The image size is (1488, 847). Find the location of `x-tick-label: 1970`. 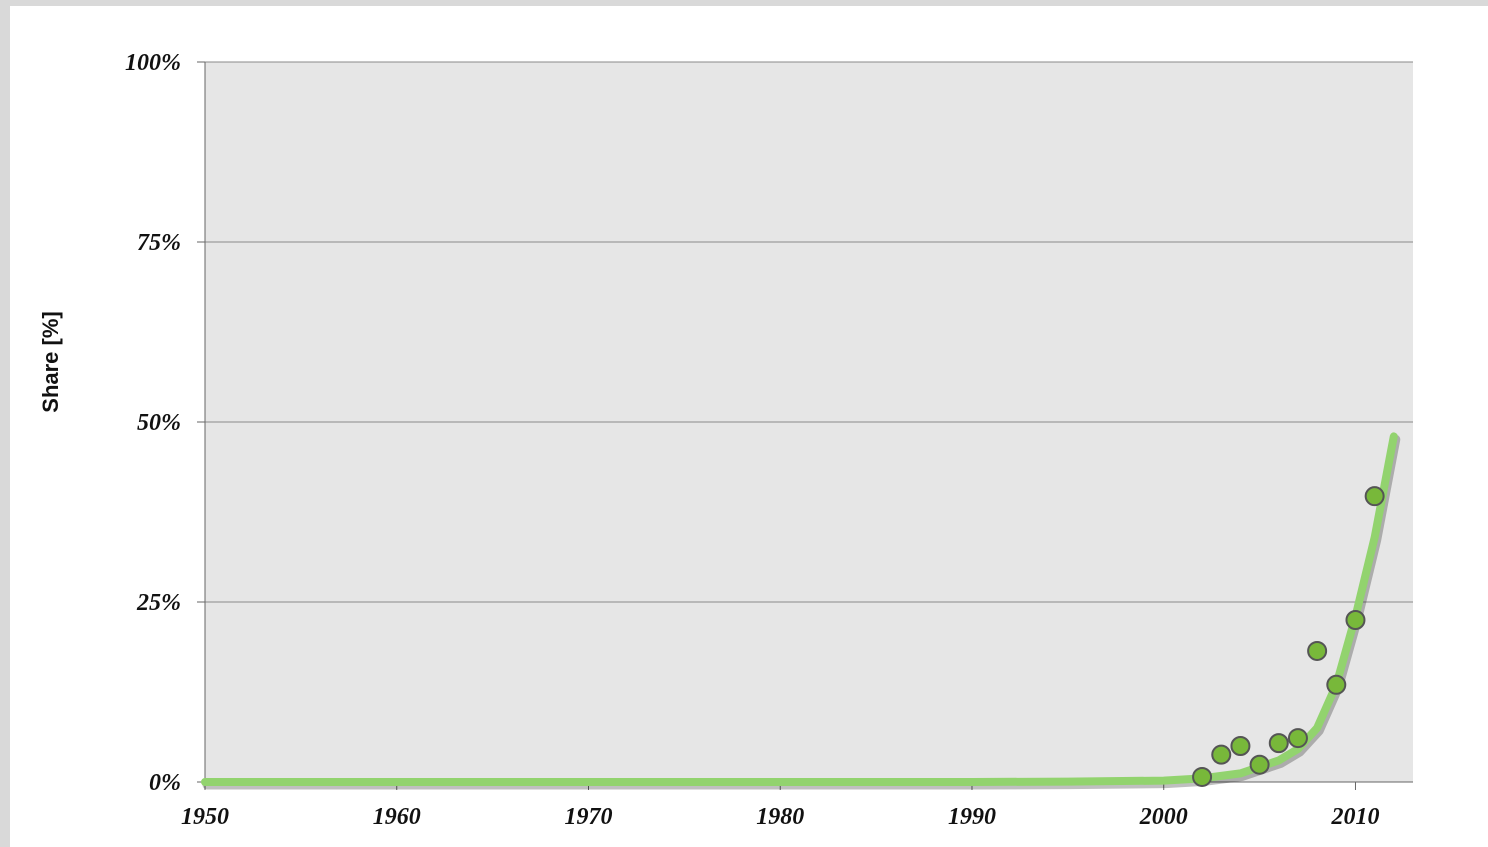

x-tick-label: 1970 is located at coordinates (588, 817).